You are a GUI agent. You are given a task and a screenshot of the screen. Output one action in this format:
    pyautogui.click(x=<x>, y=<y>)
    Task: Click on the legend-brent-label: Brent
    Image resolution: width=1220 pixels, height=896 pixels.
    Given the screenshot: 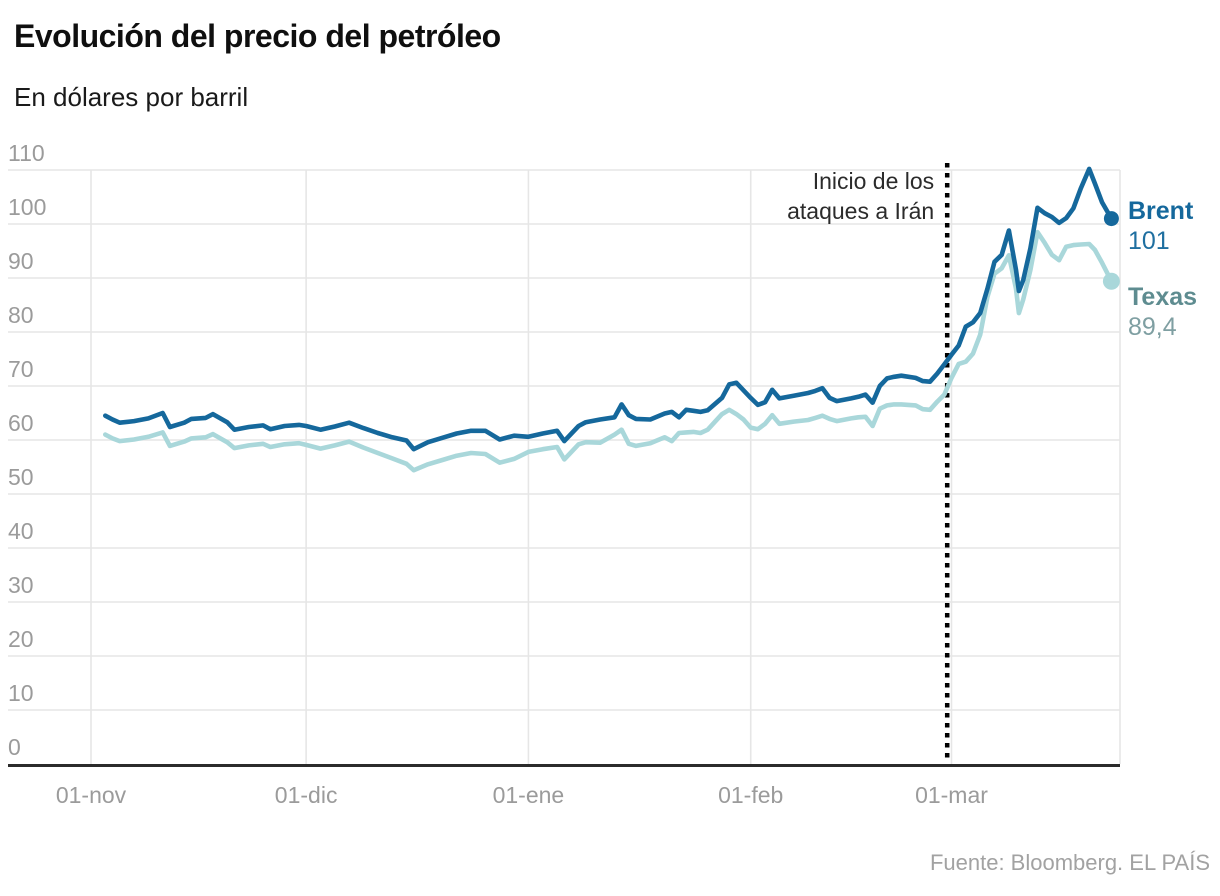 What is the action you would take?
    pyautogui.click(x=1161, y=210)
    